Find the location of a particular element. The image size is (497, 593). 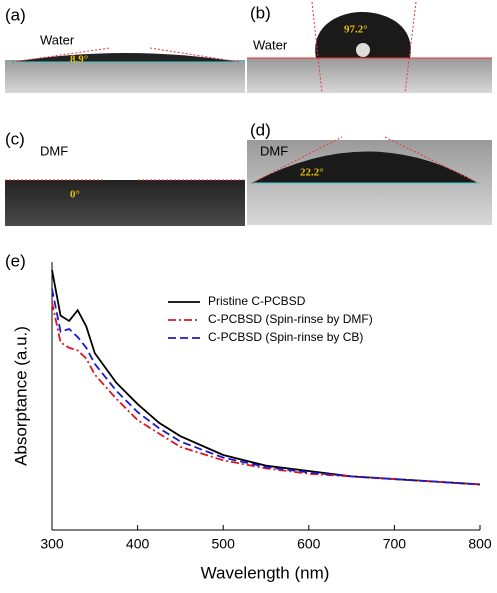

x-tick-label: 600 is located at coordinates (309, 544).